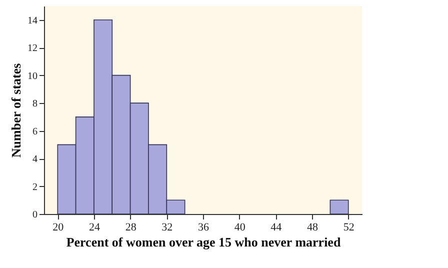 The image size is (448, 268). I want to click on x-tick-label: 44, so click(276, 228).